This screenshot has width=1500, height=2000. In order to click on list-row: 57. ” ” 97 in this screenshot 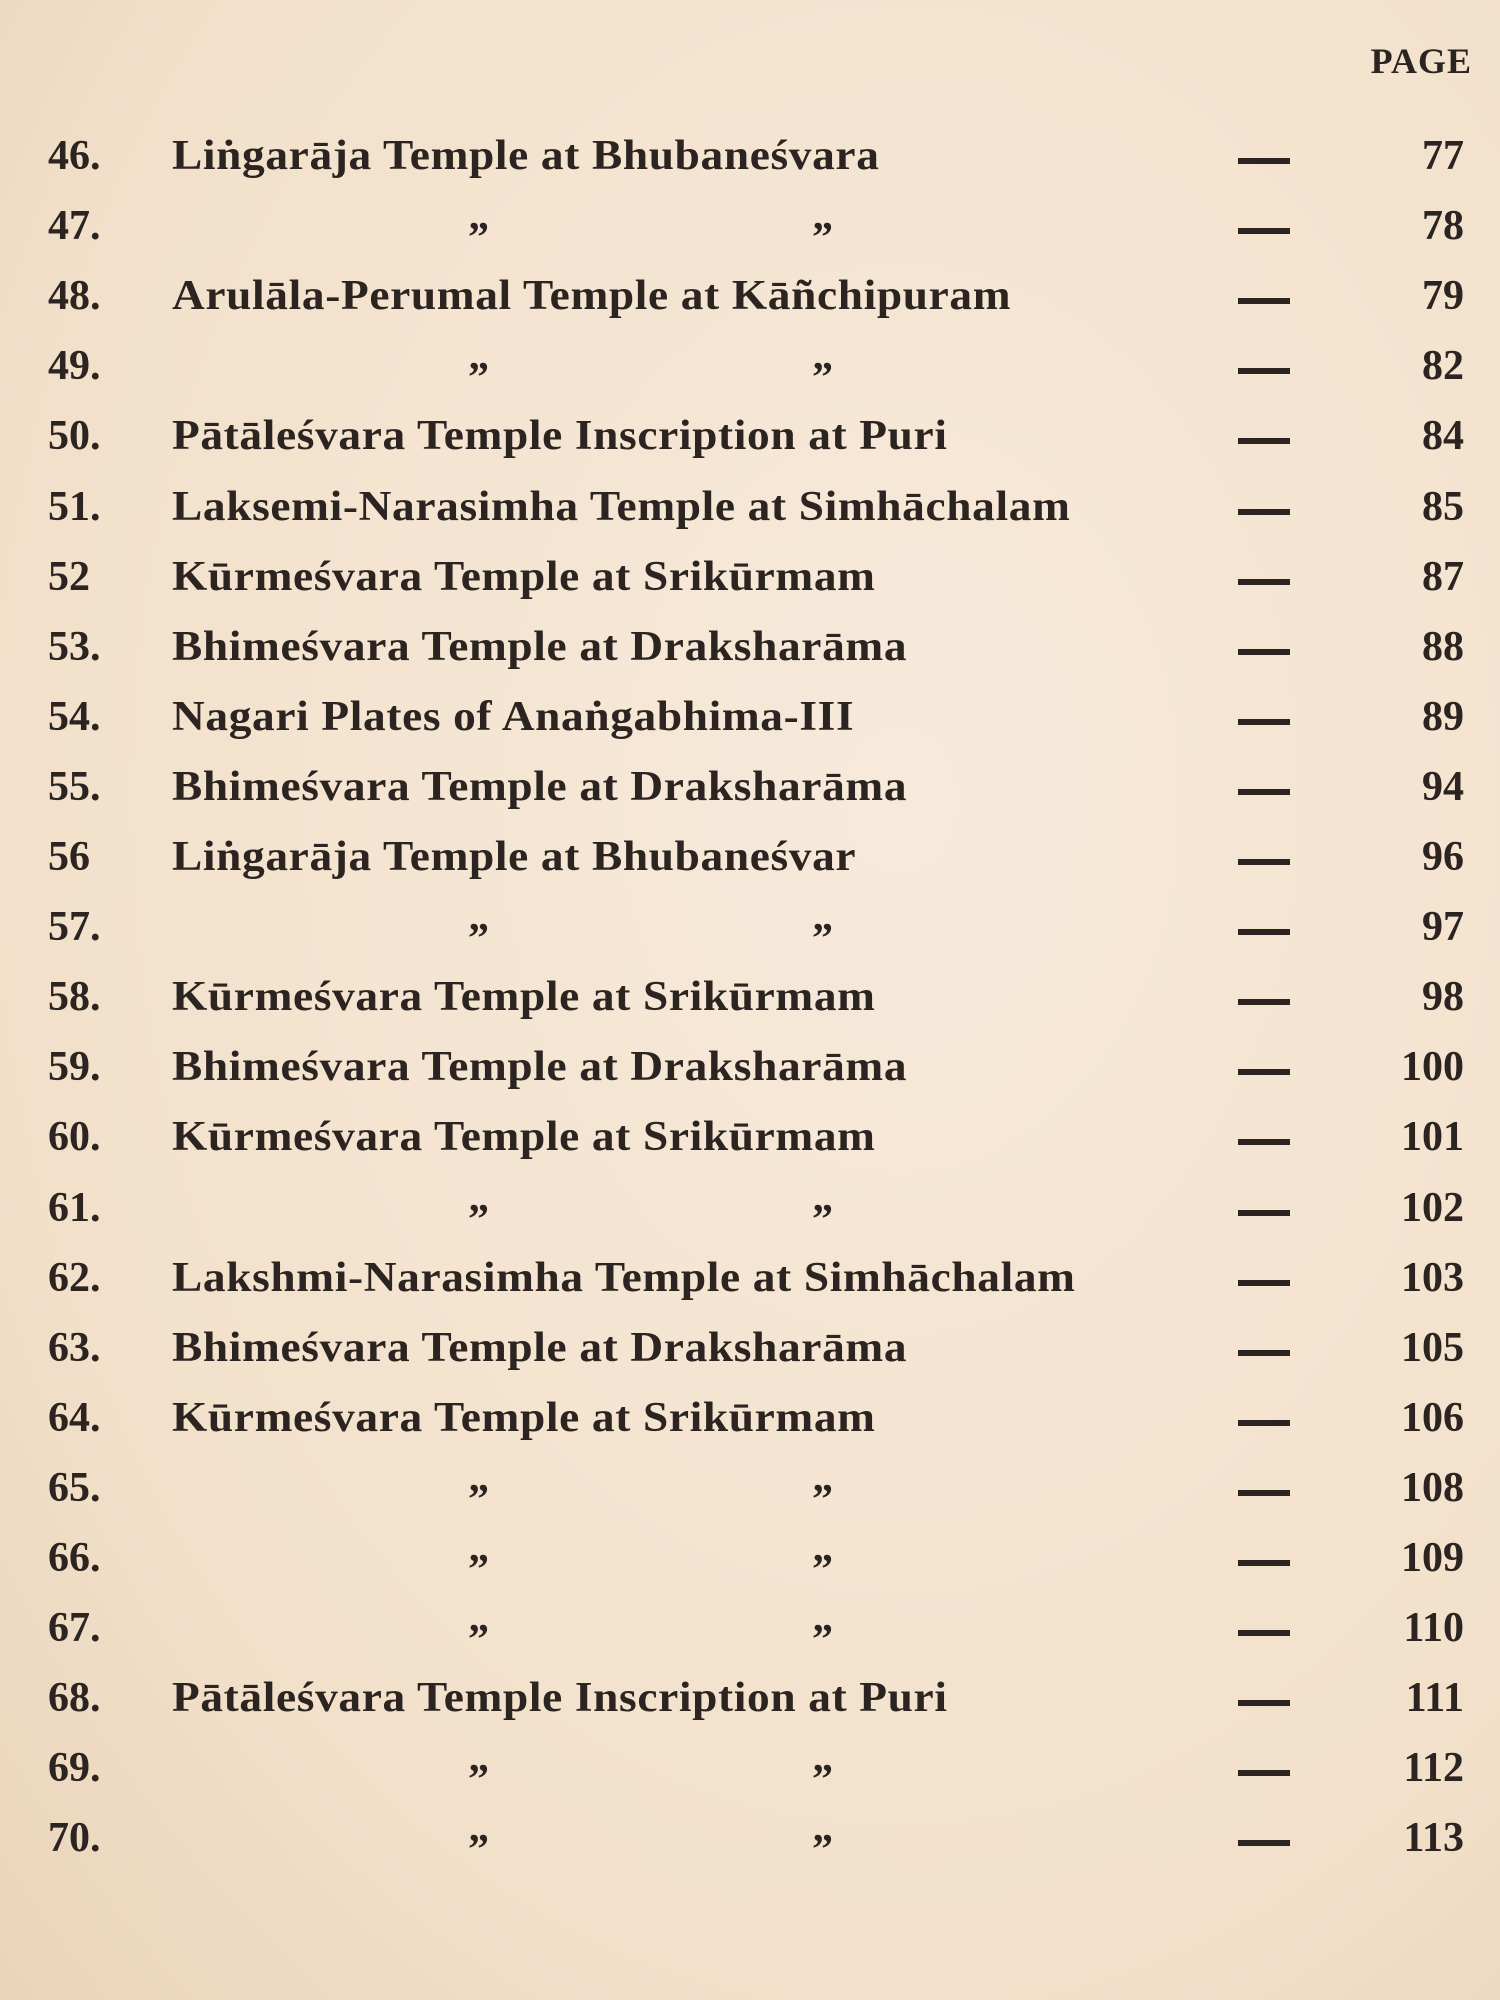, I will do `click(750, 933)`.